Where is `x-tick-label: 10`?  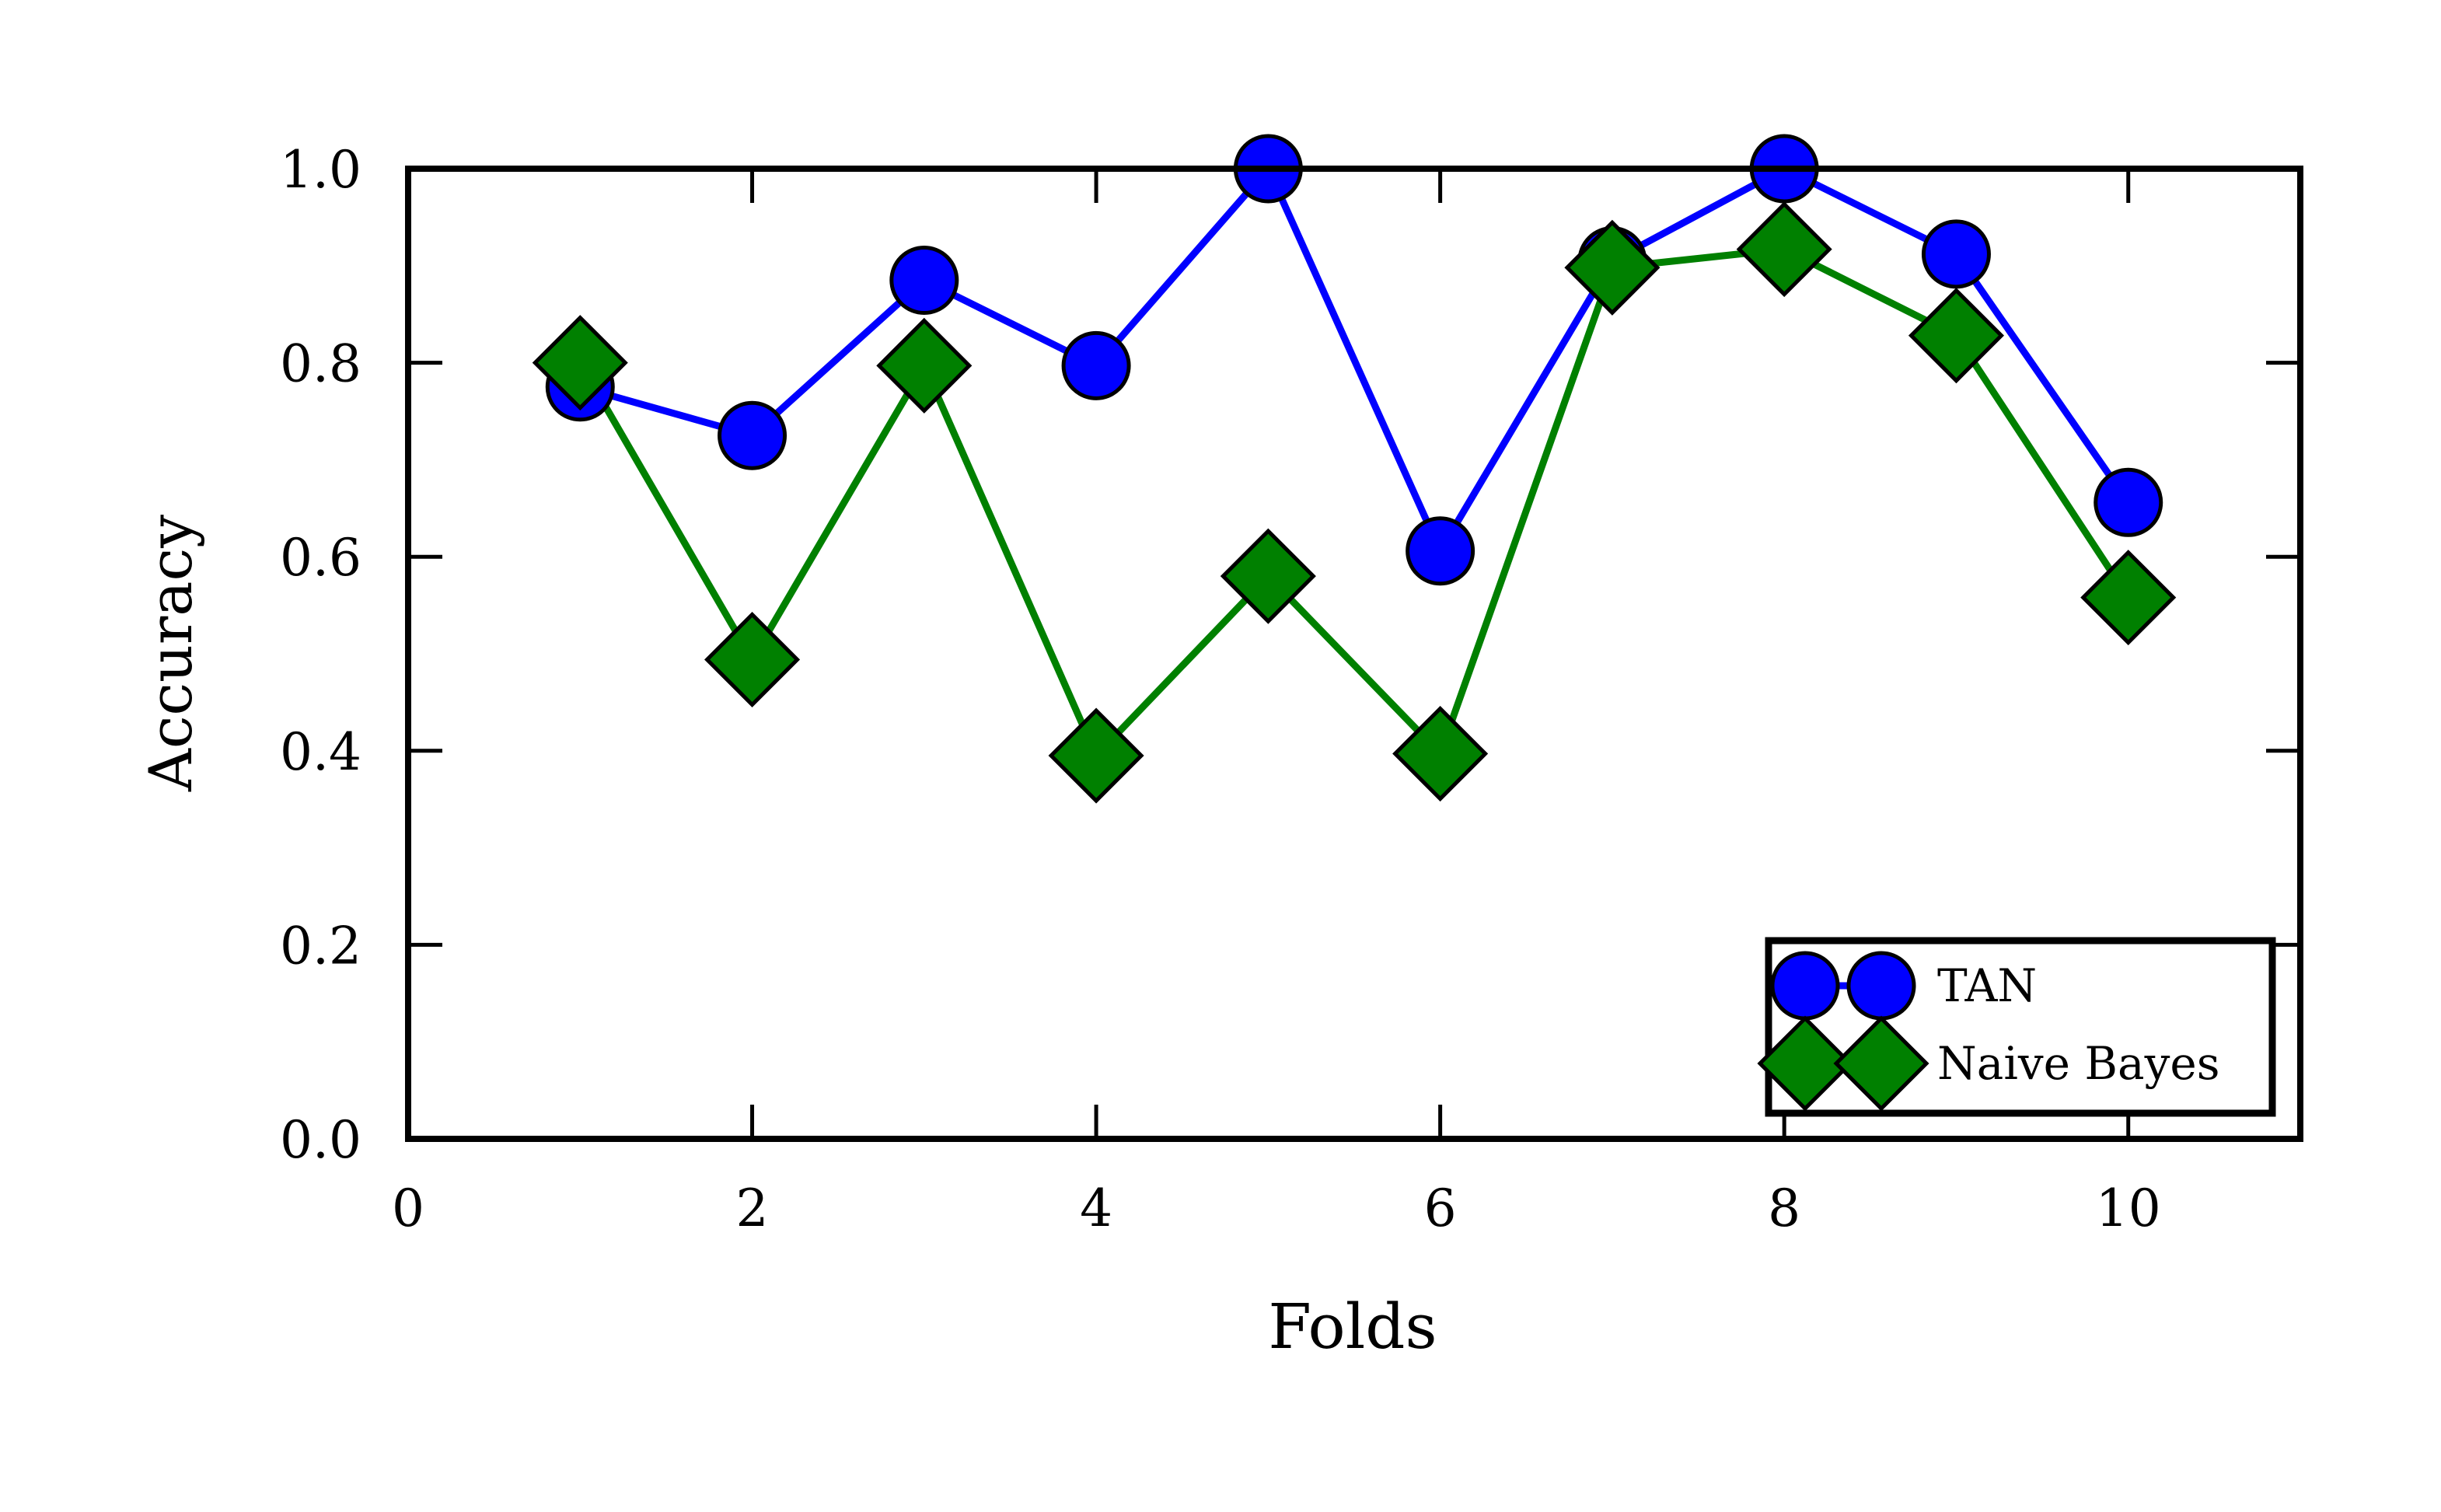 x-tick-label: 10 is located at coordinates (2128, 1208).